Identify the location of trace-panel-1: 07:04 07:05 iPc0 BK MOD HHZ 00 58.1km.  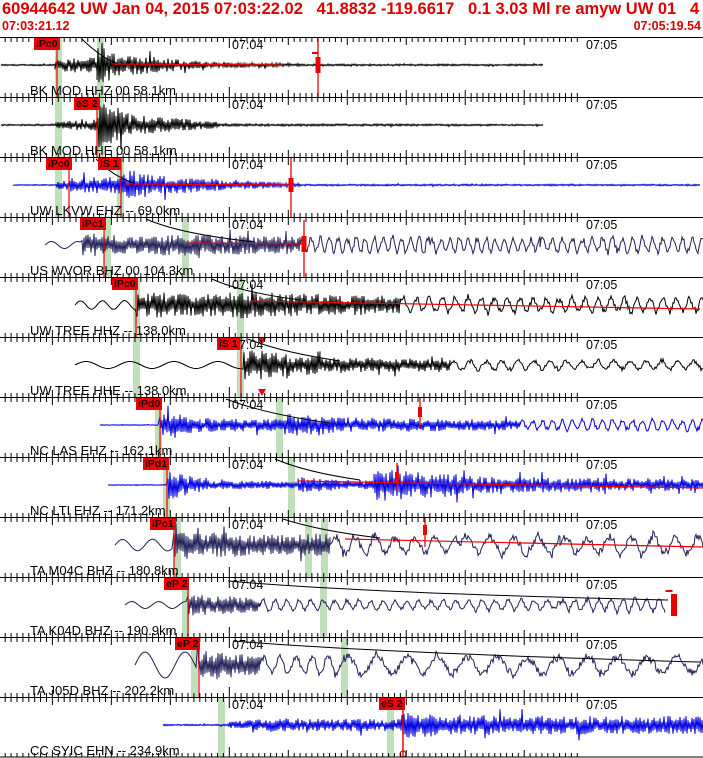
(351, 67).